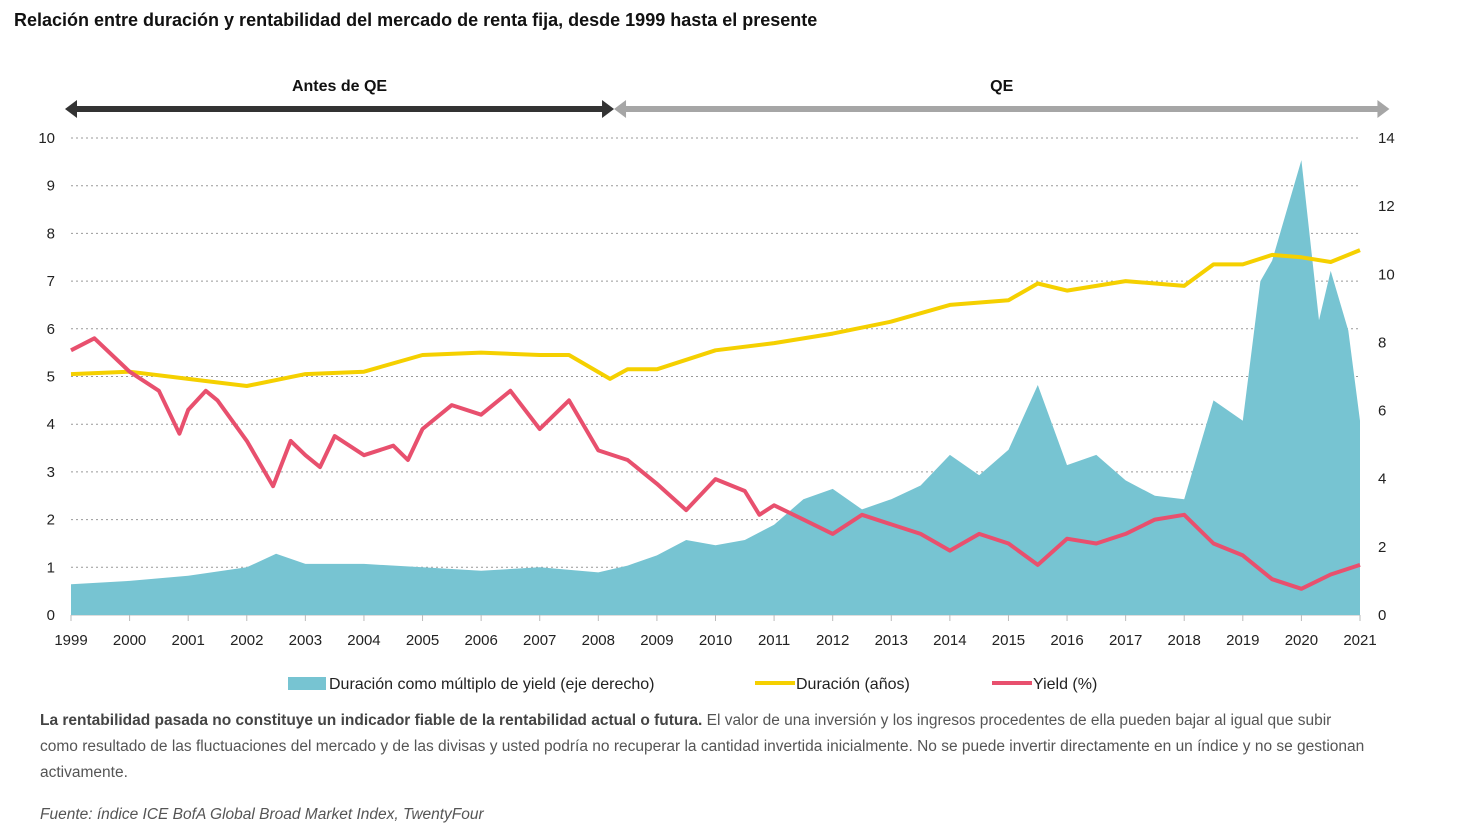 The height and width of the screenshot is (840, 1457). Describe the element at coordinates (1386, 206) in the screenshot. I see `y-tick-right: 12` at that location.